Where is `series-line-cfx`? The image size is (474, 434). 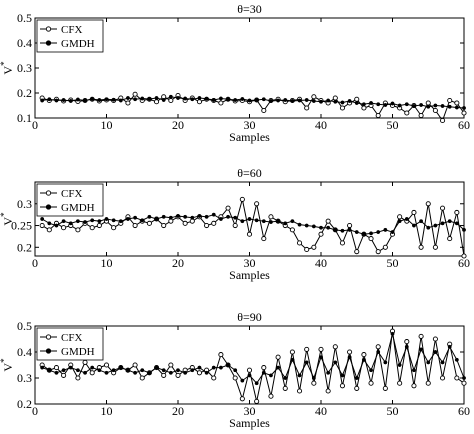 series-line-cfx is located at coordinates (253, 228).